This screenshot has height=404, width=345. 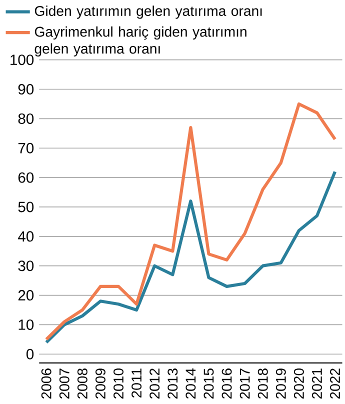 What do you see at coordinates (26, 207) in the screenshot?
I see `y-tick-label: 50` at bounding box center [26, 207].